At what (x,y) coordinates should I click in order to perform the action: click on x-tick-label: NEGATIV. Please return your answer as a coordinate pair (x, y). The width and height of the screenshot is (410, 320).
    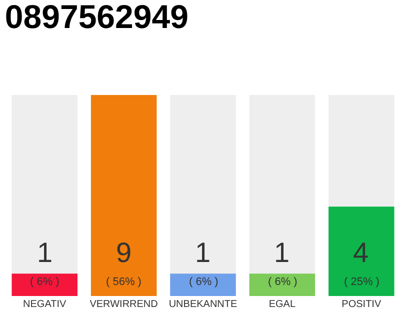
    Looking at the image, I should click on (45, 304).